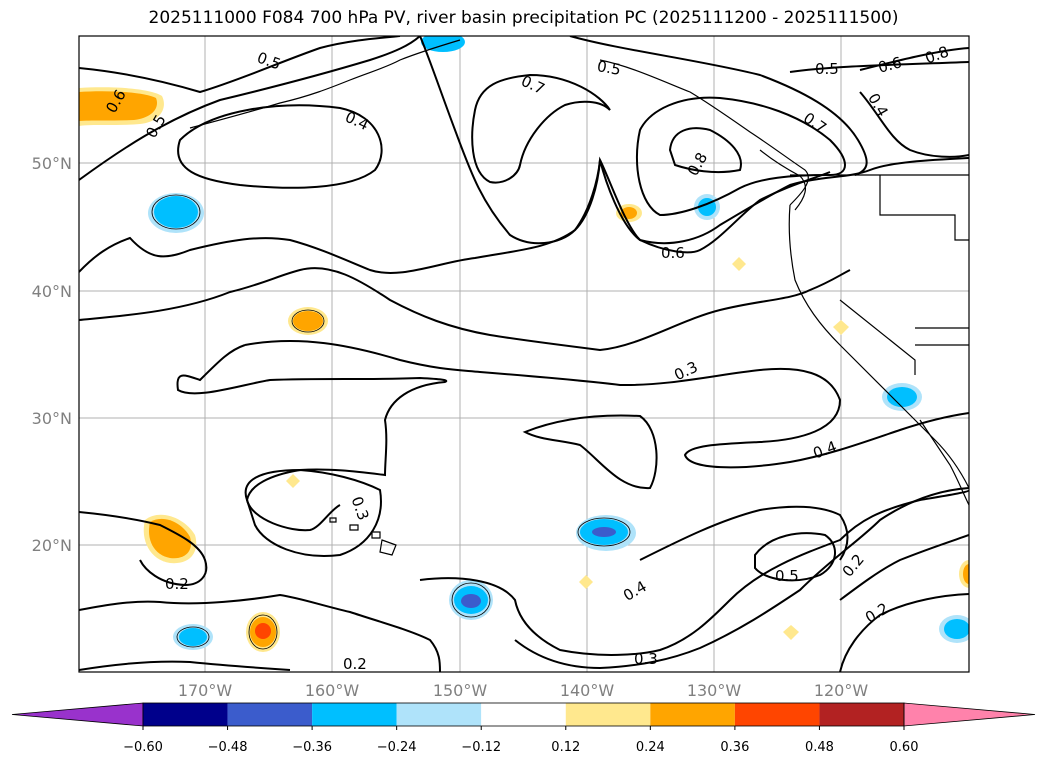 The image size is (1047, 765). Describe the element at coordinates (176, 212) in the screenshot. I see `precip-patch-neg-1-core` at that location.